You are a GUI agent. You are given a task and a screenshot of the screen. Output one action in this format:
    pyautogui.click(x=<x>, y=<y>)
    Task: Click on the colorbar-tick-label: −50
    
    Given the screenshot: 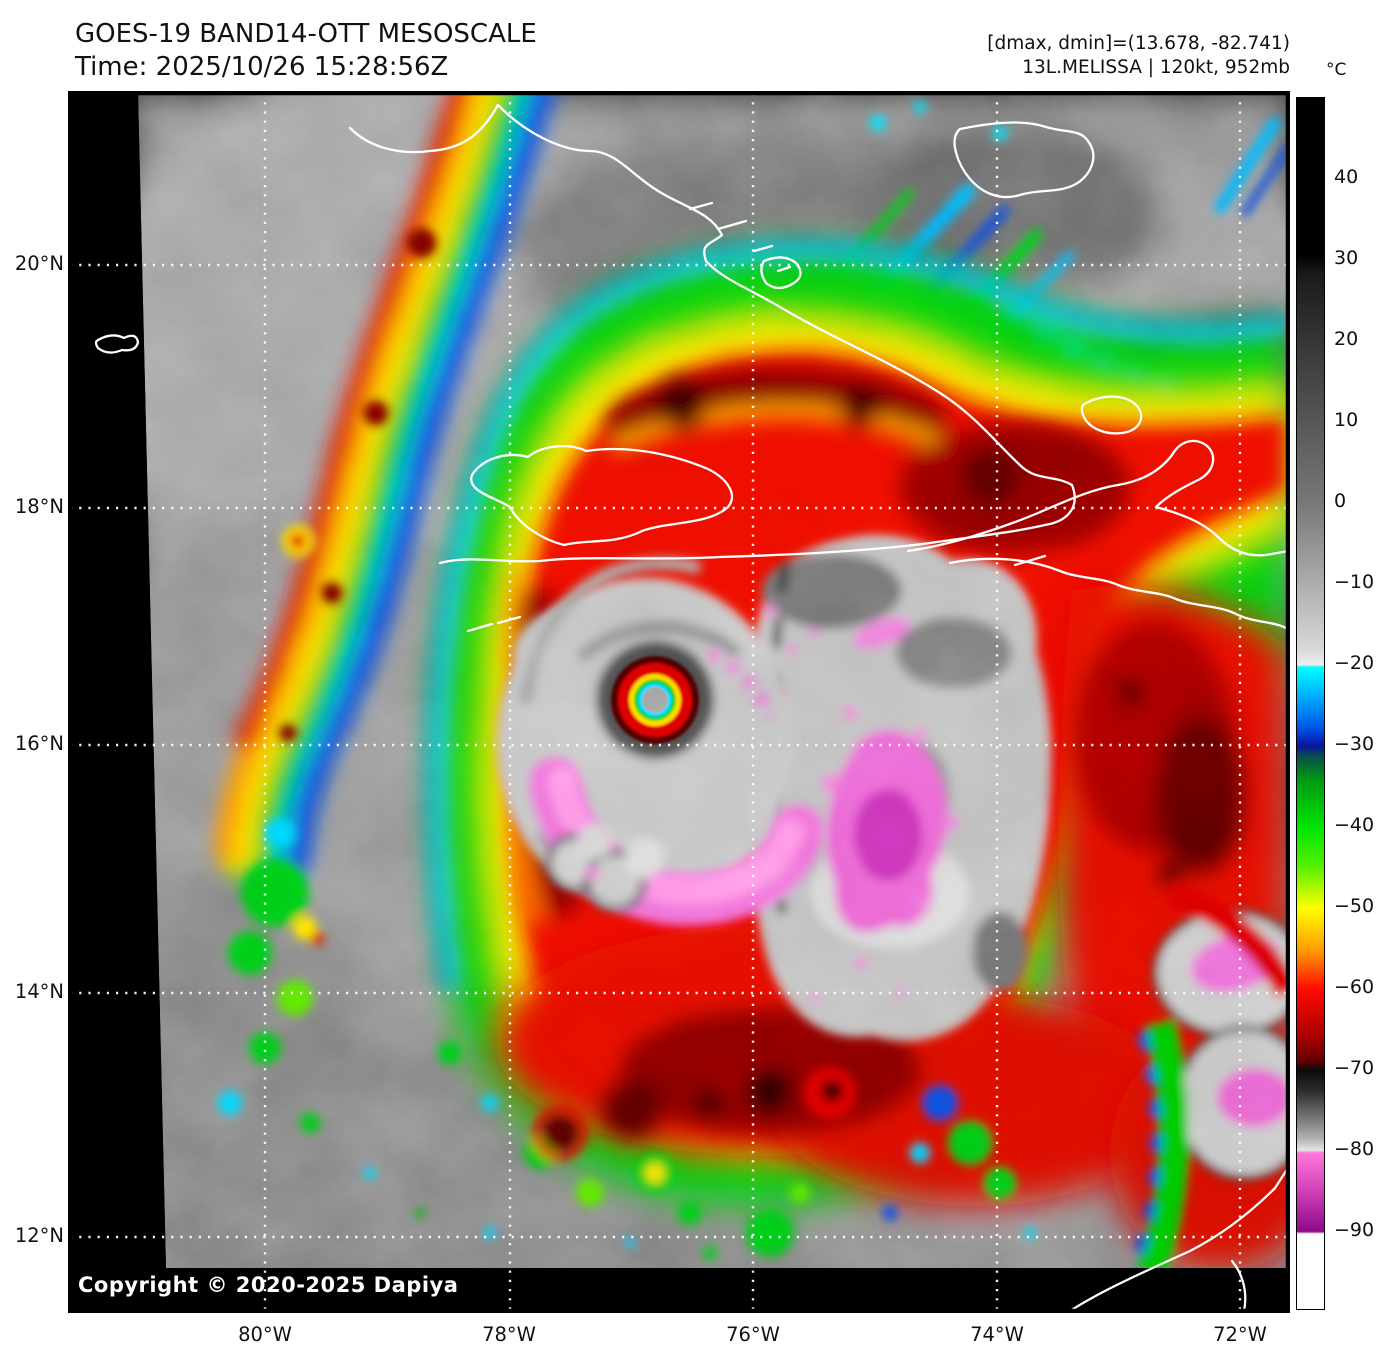 What is the action you would take?
    pyautogui.click(x=1354, y=906)
    